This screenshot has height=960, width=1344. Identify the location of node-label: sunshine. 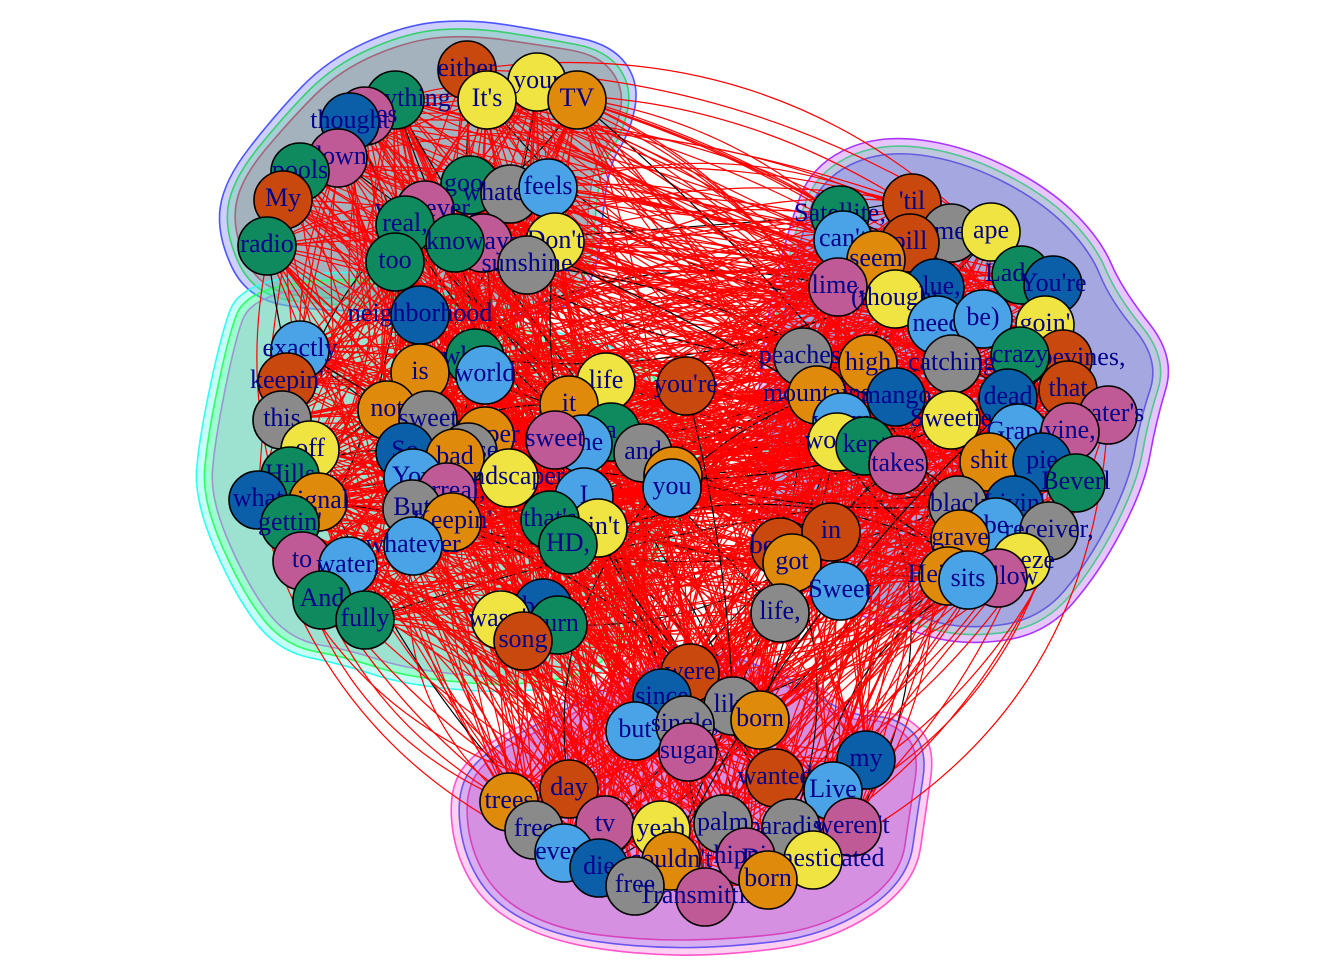
(527, 262).